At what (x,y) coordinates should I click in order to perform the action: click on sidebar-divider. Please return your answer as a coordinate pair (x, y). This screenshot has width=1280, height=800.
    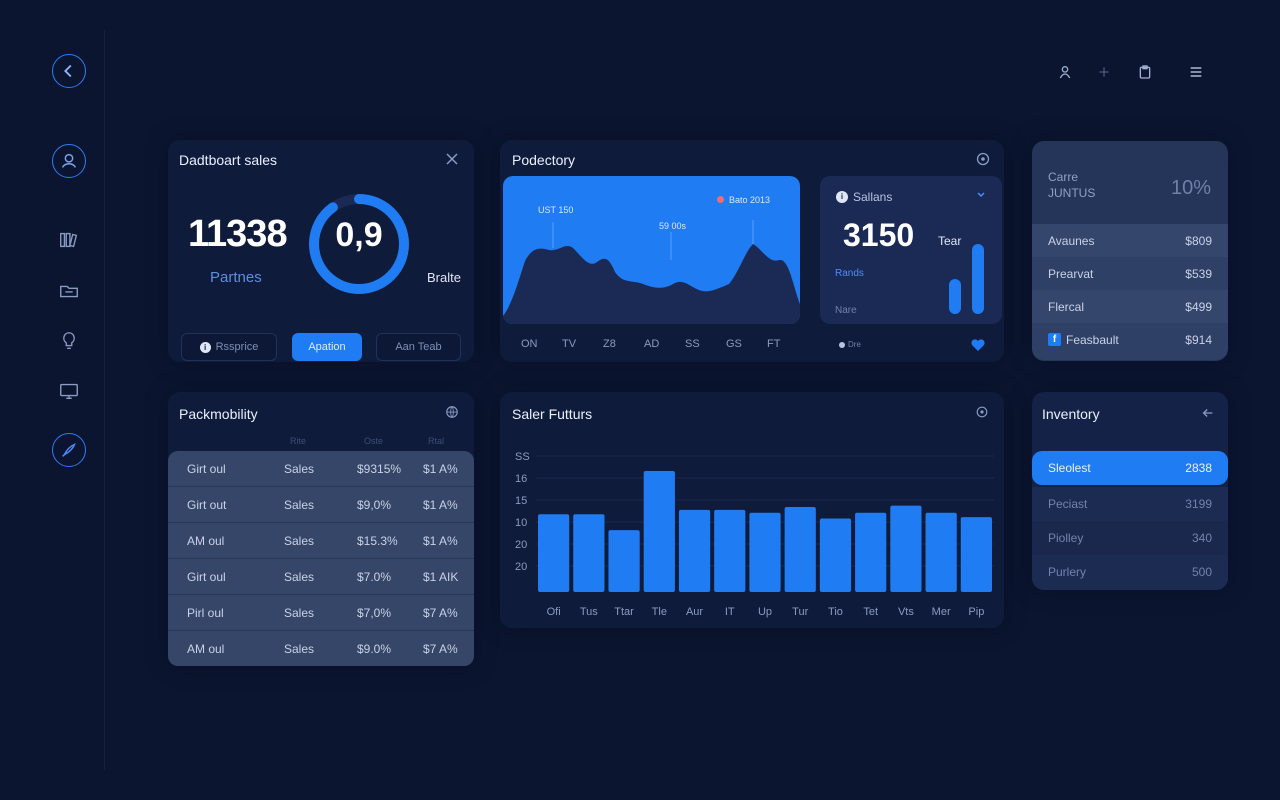
    Looking at the image, I should click on (104, 400).